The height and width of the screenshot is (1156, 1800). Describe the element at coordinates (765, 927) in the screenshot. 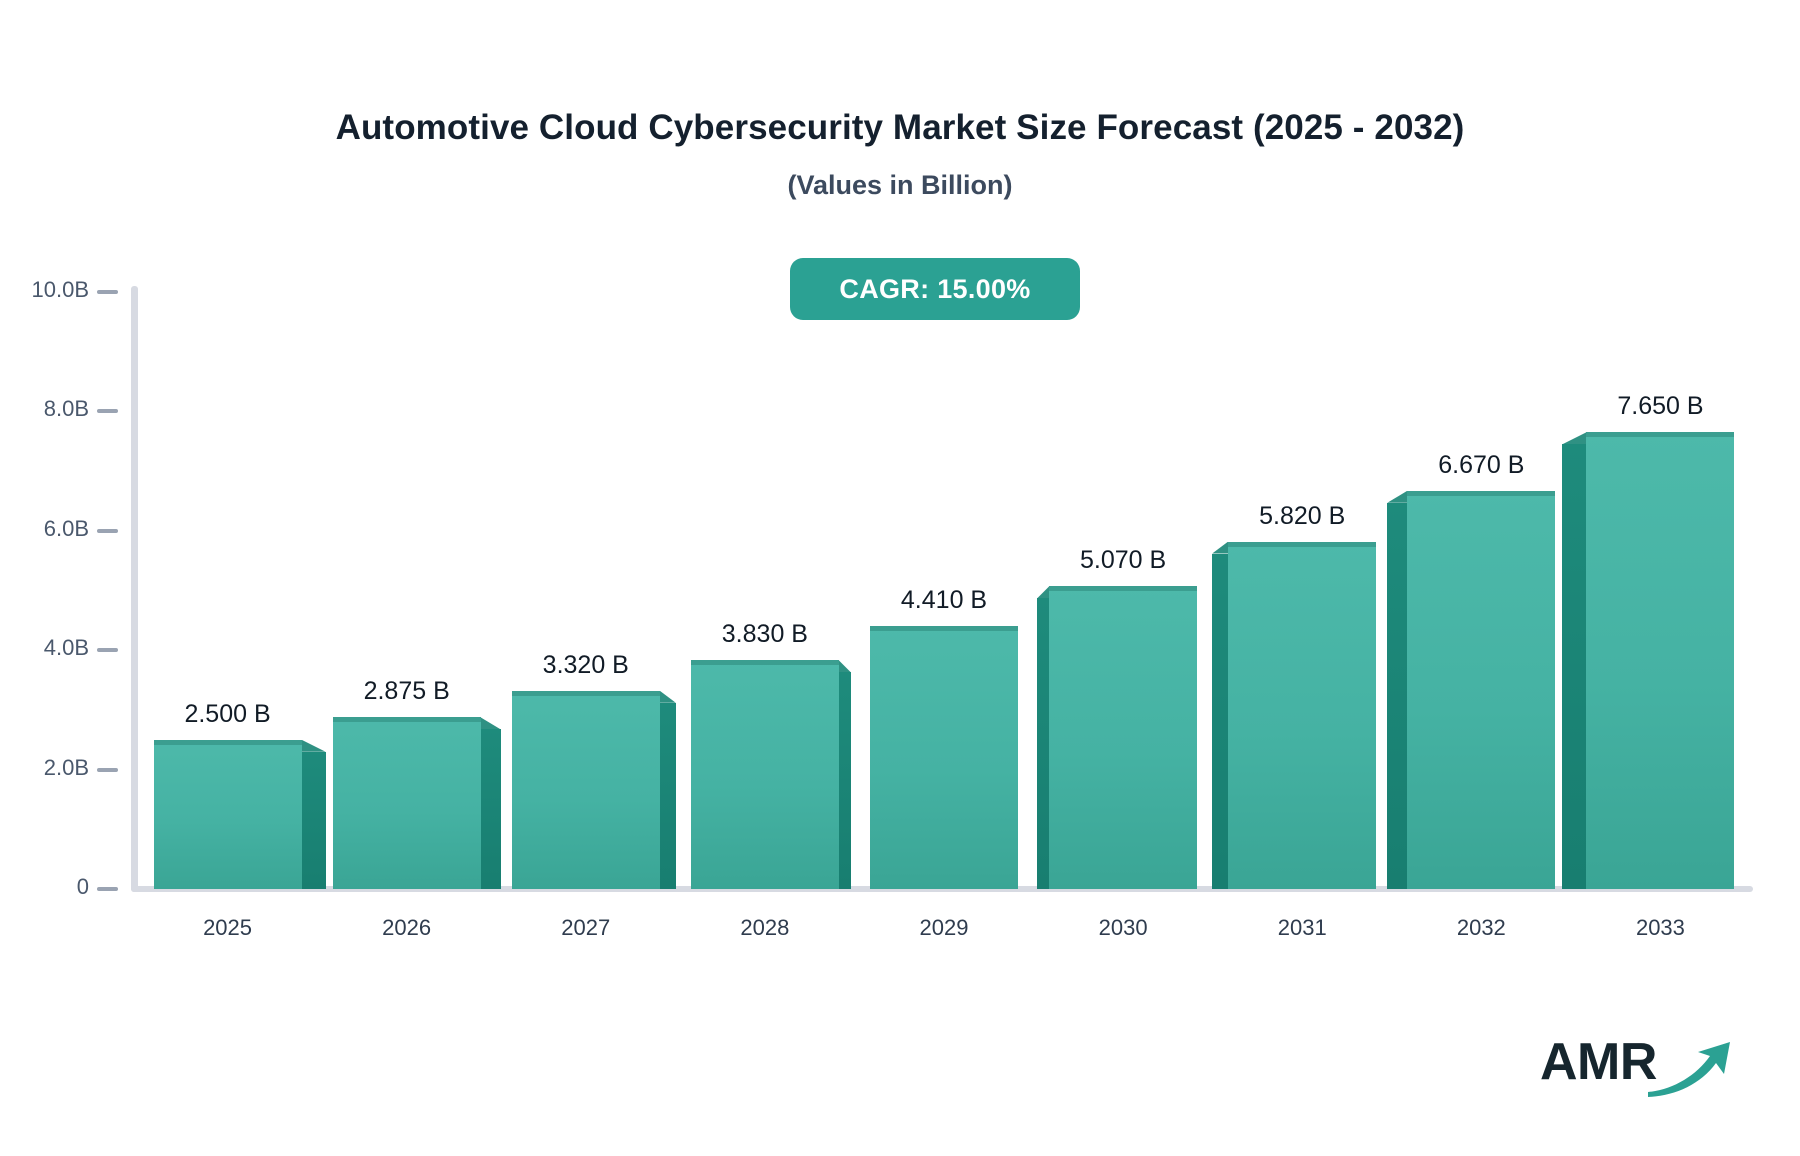

I see `x-axis-tick-label: 2028` at that location.